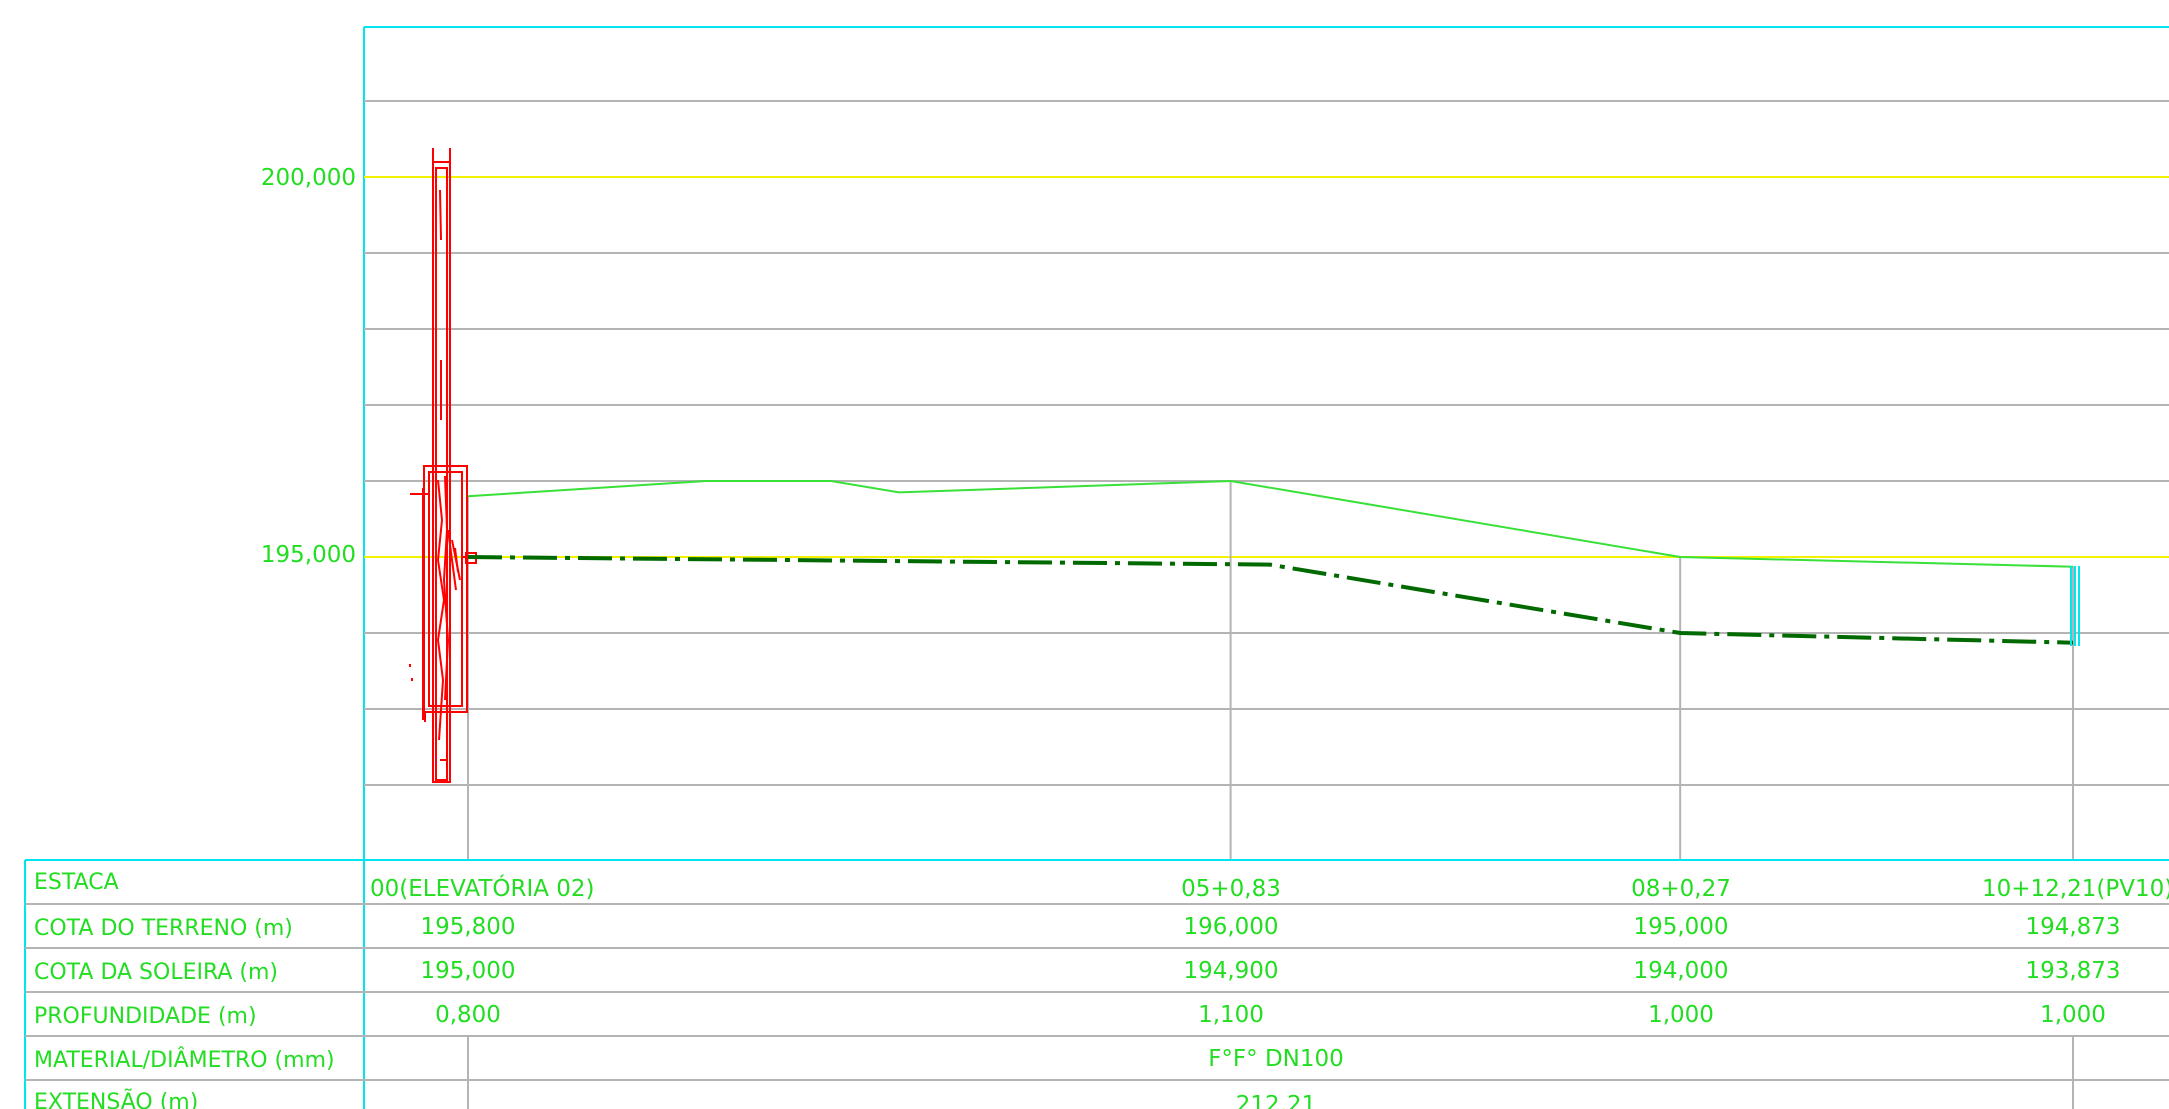 This screenshot has width=2169, height=1109. What do you see at coordinates (1230, 971) in the screenshot?
I see `cota-soleira-1: 194,900` at bounding box center [1230, 971].